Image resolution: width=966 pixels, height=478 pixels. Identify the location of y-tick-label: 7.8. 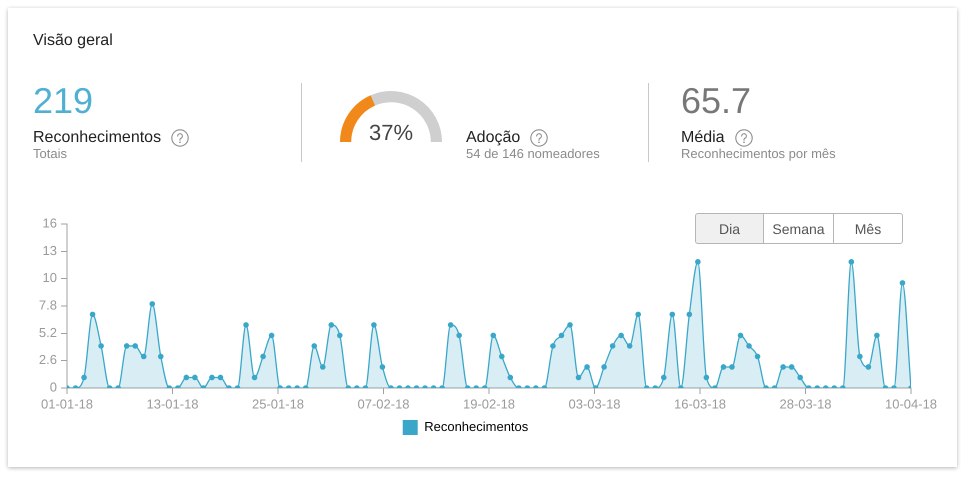
(47, 305).